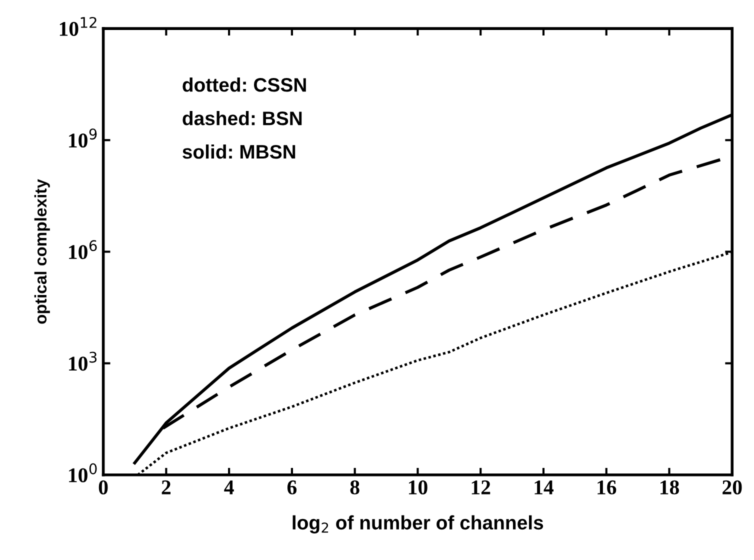  What do you see at coordinates (239, 151) in the screenshot?
I see `annotation: solid: MBSN` at bounding box center [239, 151].